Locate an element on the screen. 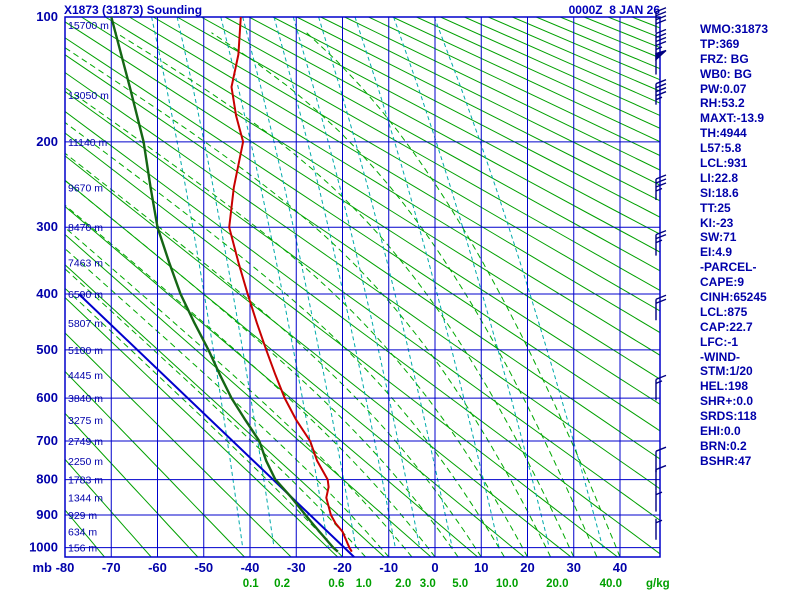  pressure-label: 200 is located at coordinates (47, 141).